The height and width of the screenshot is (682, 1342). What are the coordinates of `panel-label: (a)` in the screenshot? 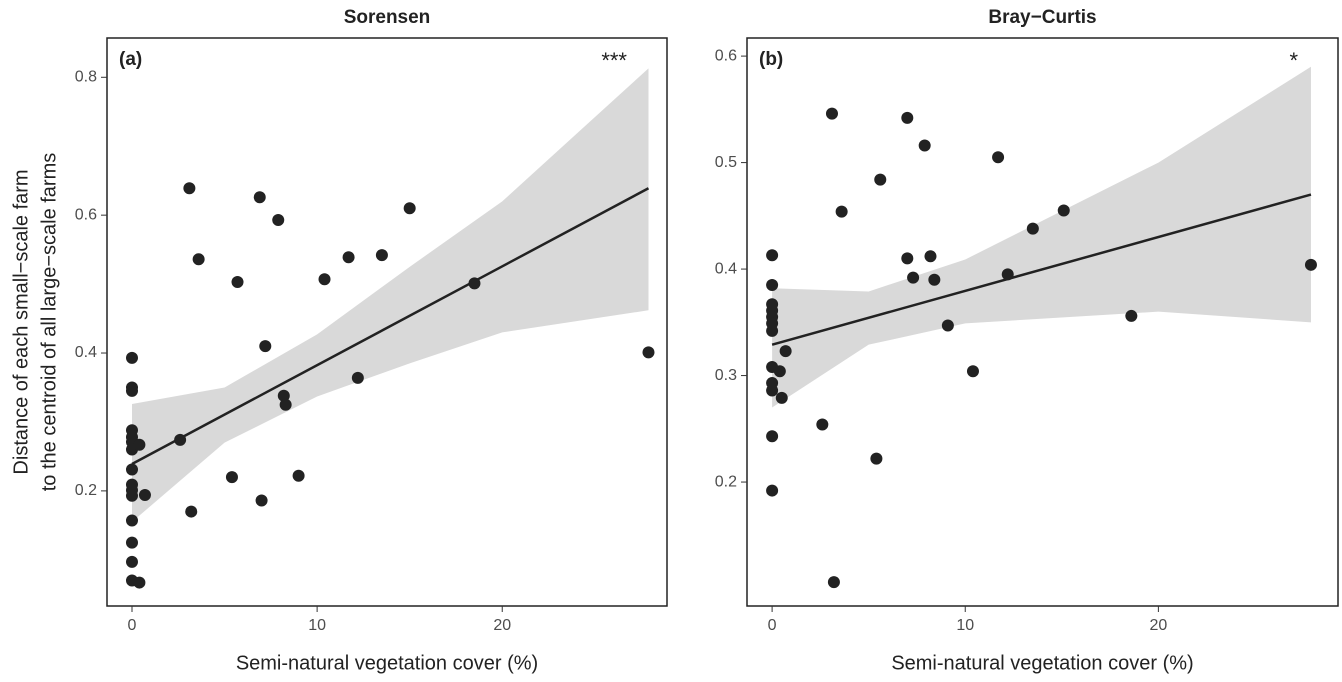 It's located at (130, 59).